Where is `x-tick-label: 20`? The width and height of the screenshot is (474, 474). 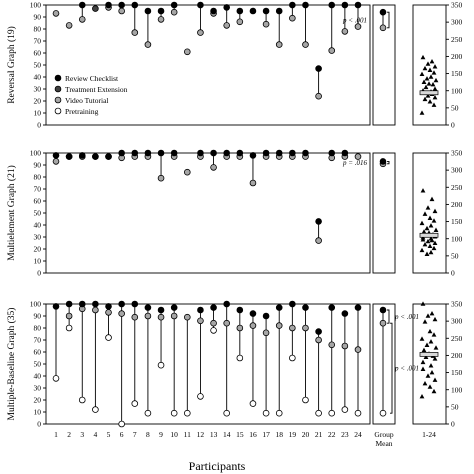 x-tick-label: 20 is located at coordinates (306, 434).